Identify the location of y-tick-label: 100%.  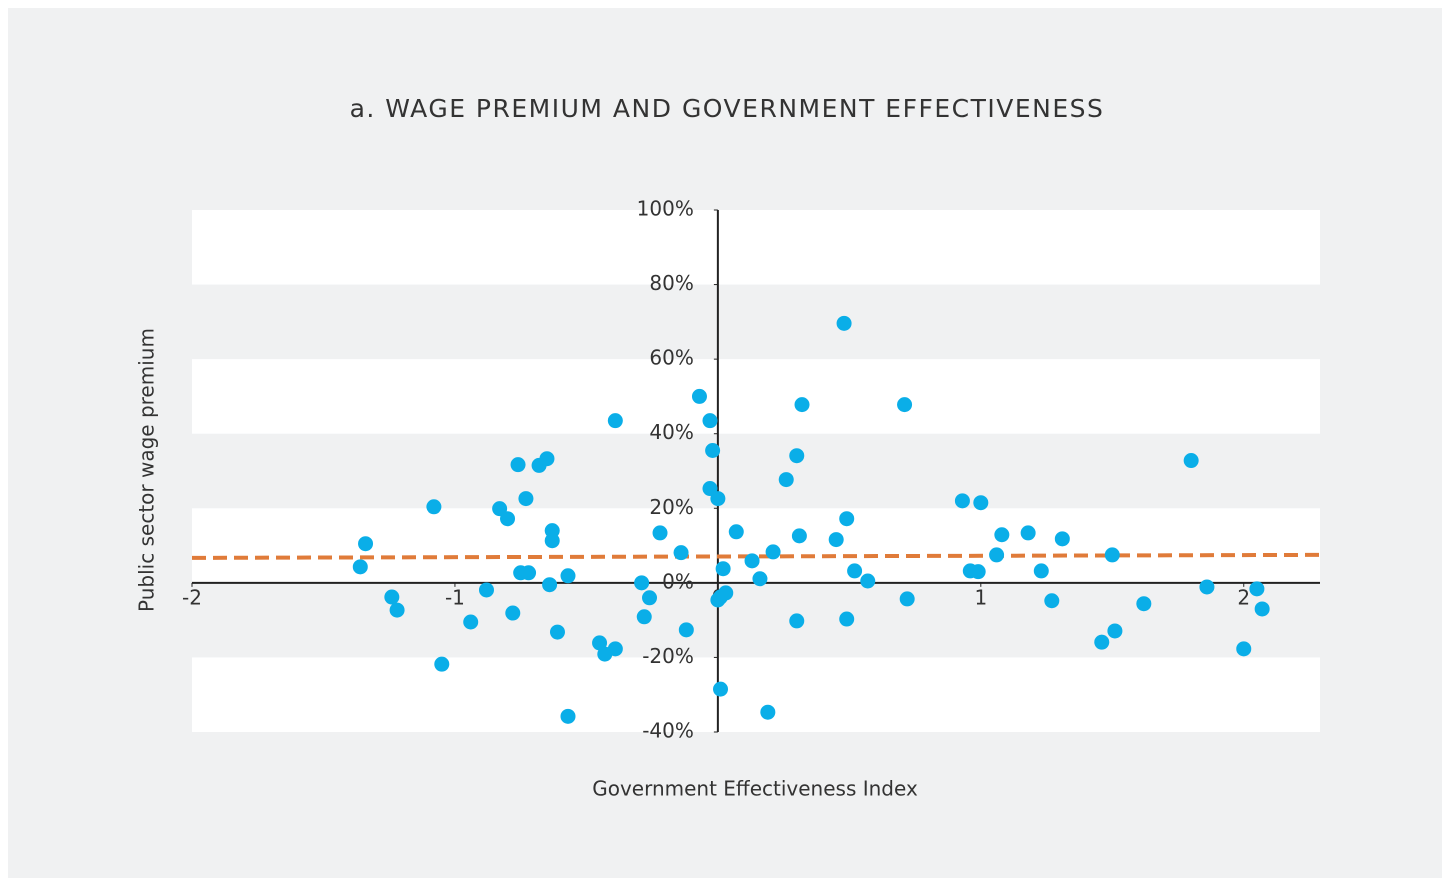
(665, 209).